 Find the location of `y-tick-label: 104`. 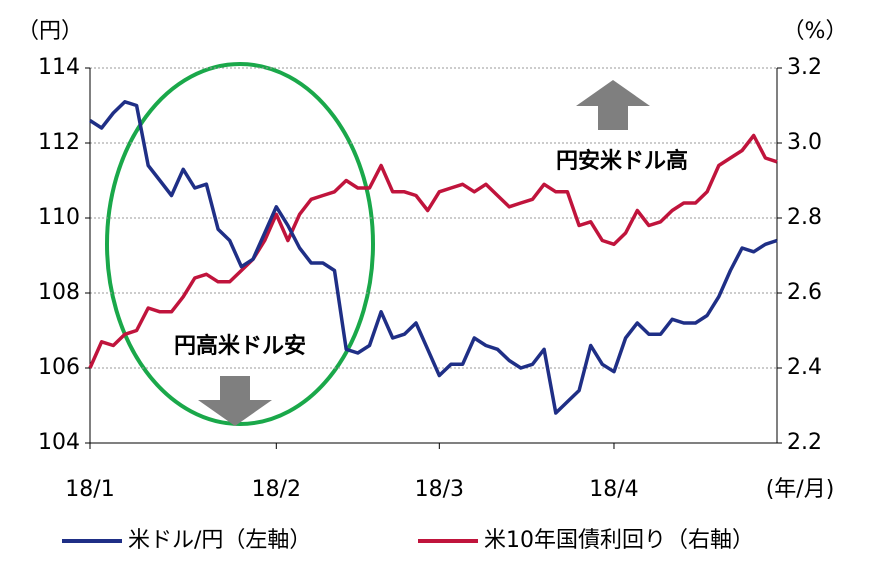

y-tick-label: 104 is located at coordinates (59, 442).